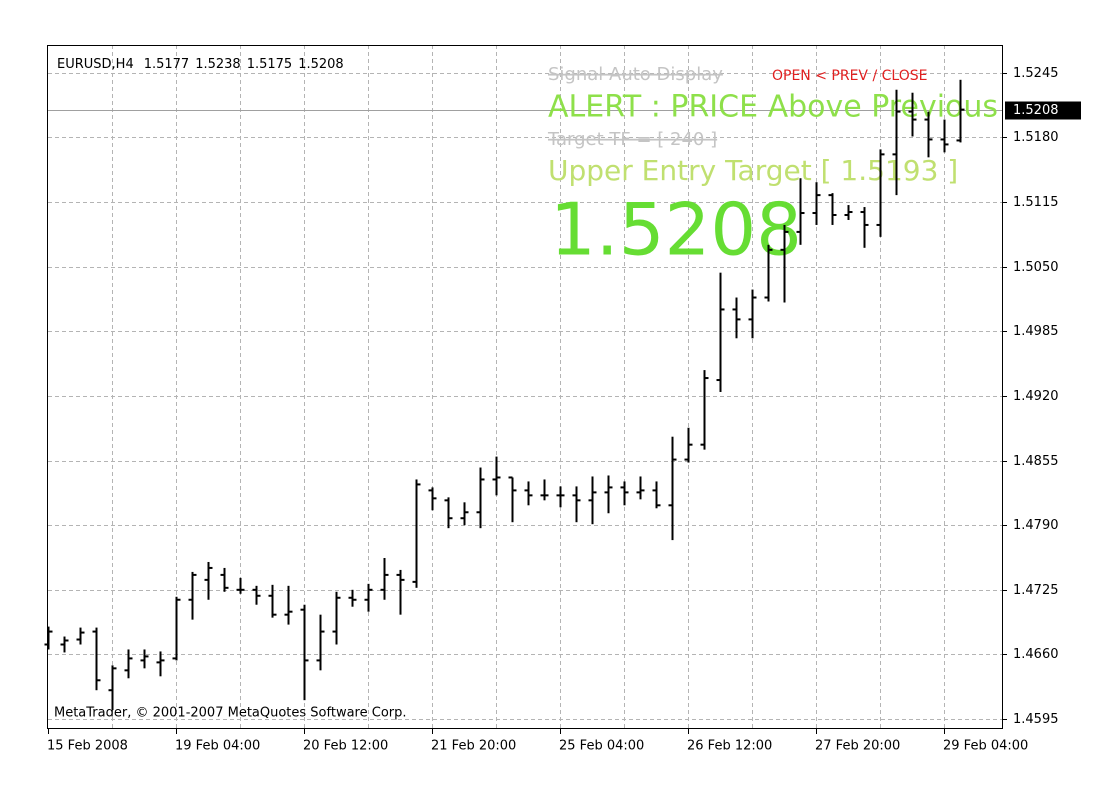 The image size is (1119, 797). Describe the element at coordinates (753, 170) in the screenshot. I see `entry-target-label: Upper Entry Target [ 1.5193 ]` at that location.